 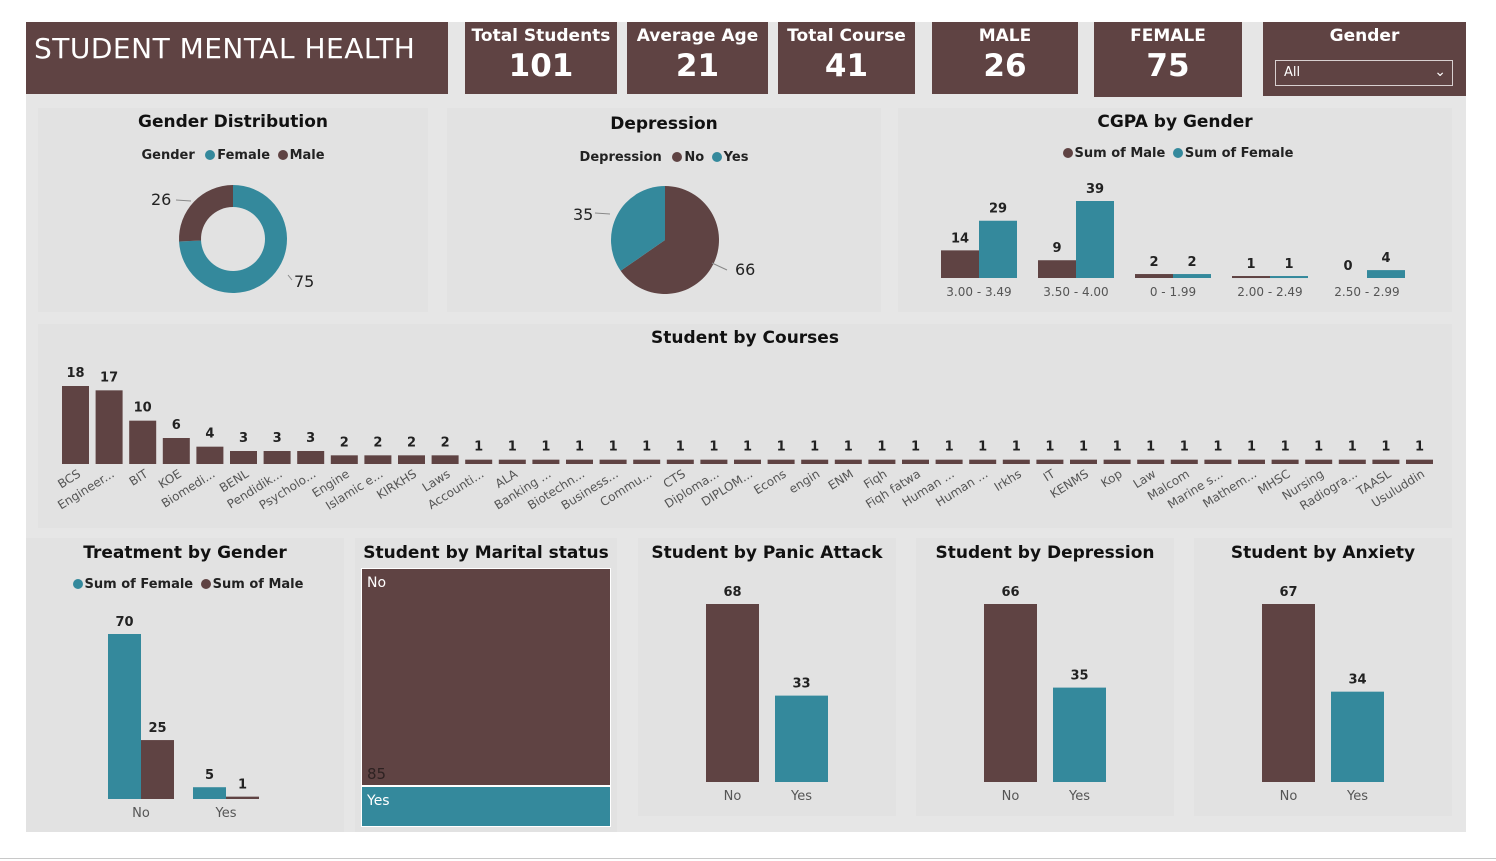 What do you see at coordinates (307, 155) in the screenshot?
I see `legend-male: Male` at bounding box center [307, 155].